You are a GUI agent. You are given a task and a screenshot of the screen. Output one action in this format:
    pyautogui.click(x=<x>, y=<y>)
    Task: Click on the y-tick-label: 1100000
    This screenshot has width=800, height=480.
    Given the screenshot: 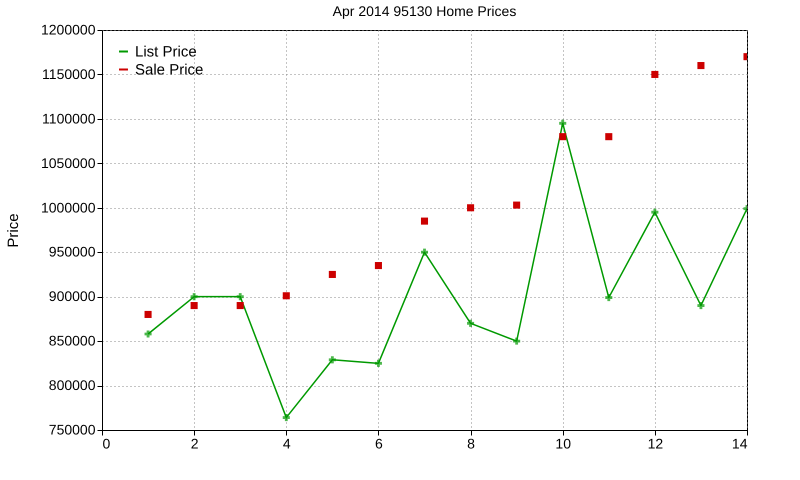 What is the action you would take?
    pyautogui.click(x=69, y=118)
    